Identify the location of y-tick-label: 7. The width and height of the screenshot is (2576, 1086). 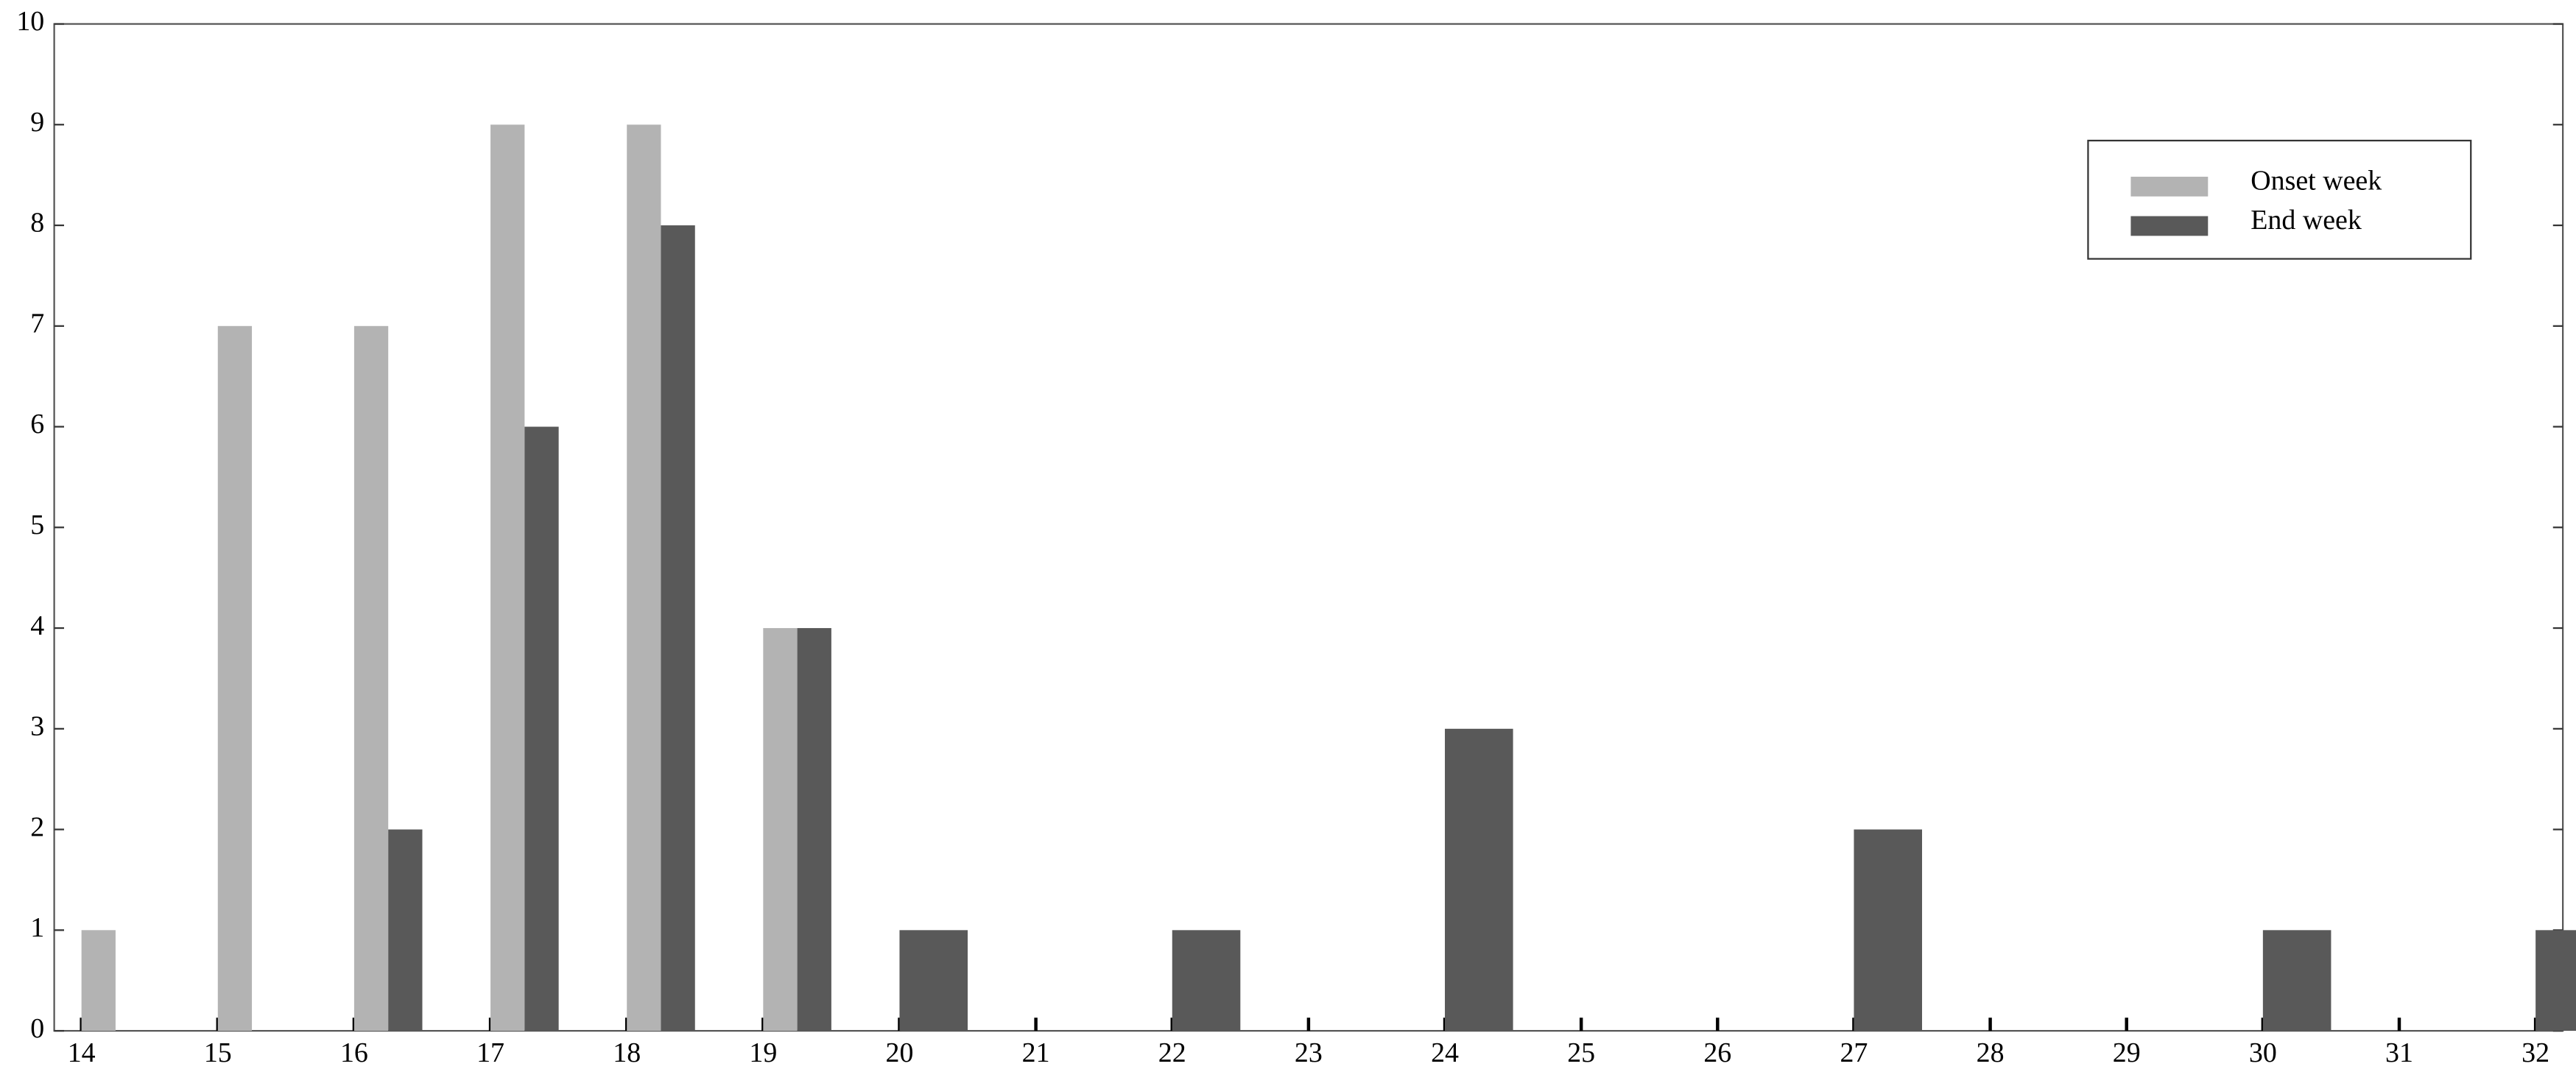
(37, 323).